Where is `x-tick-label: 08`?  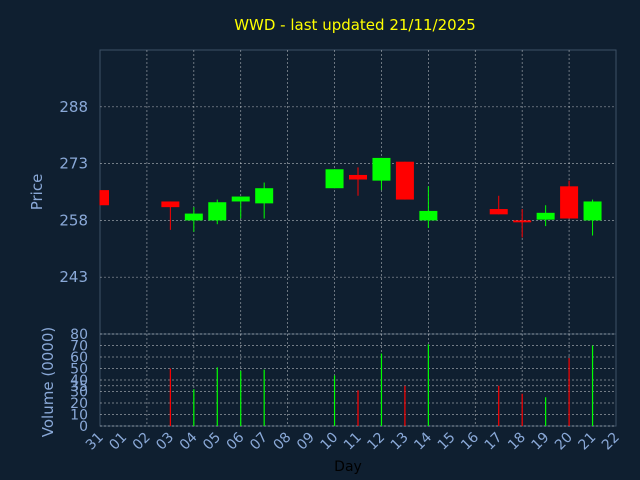 x-tick-label: 08 is located at coordinates (283, 442).